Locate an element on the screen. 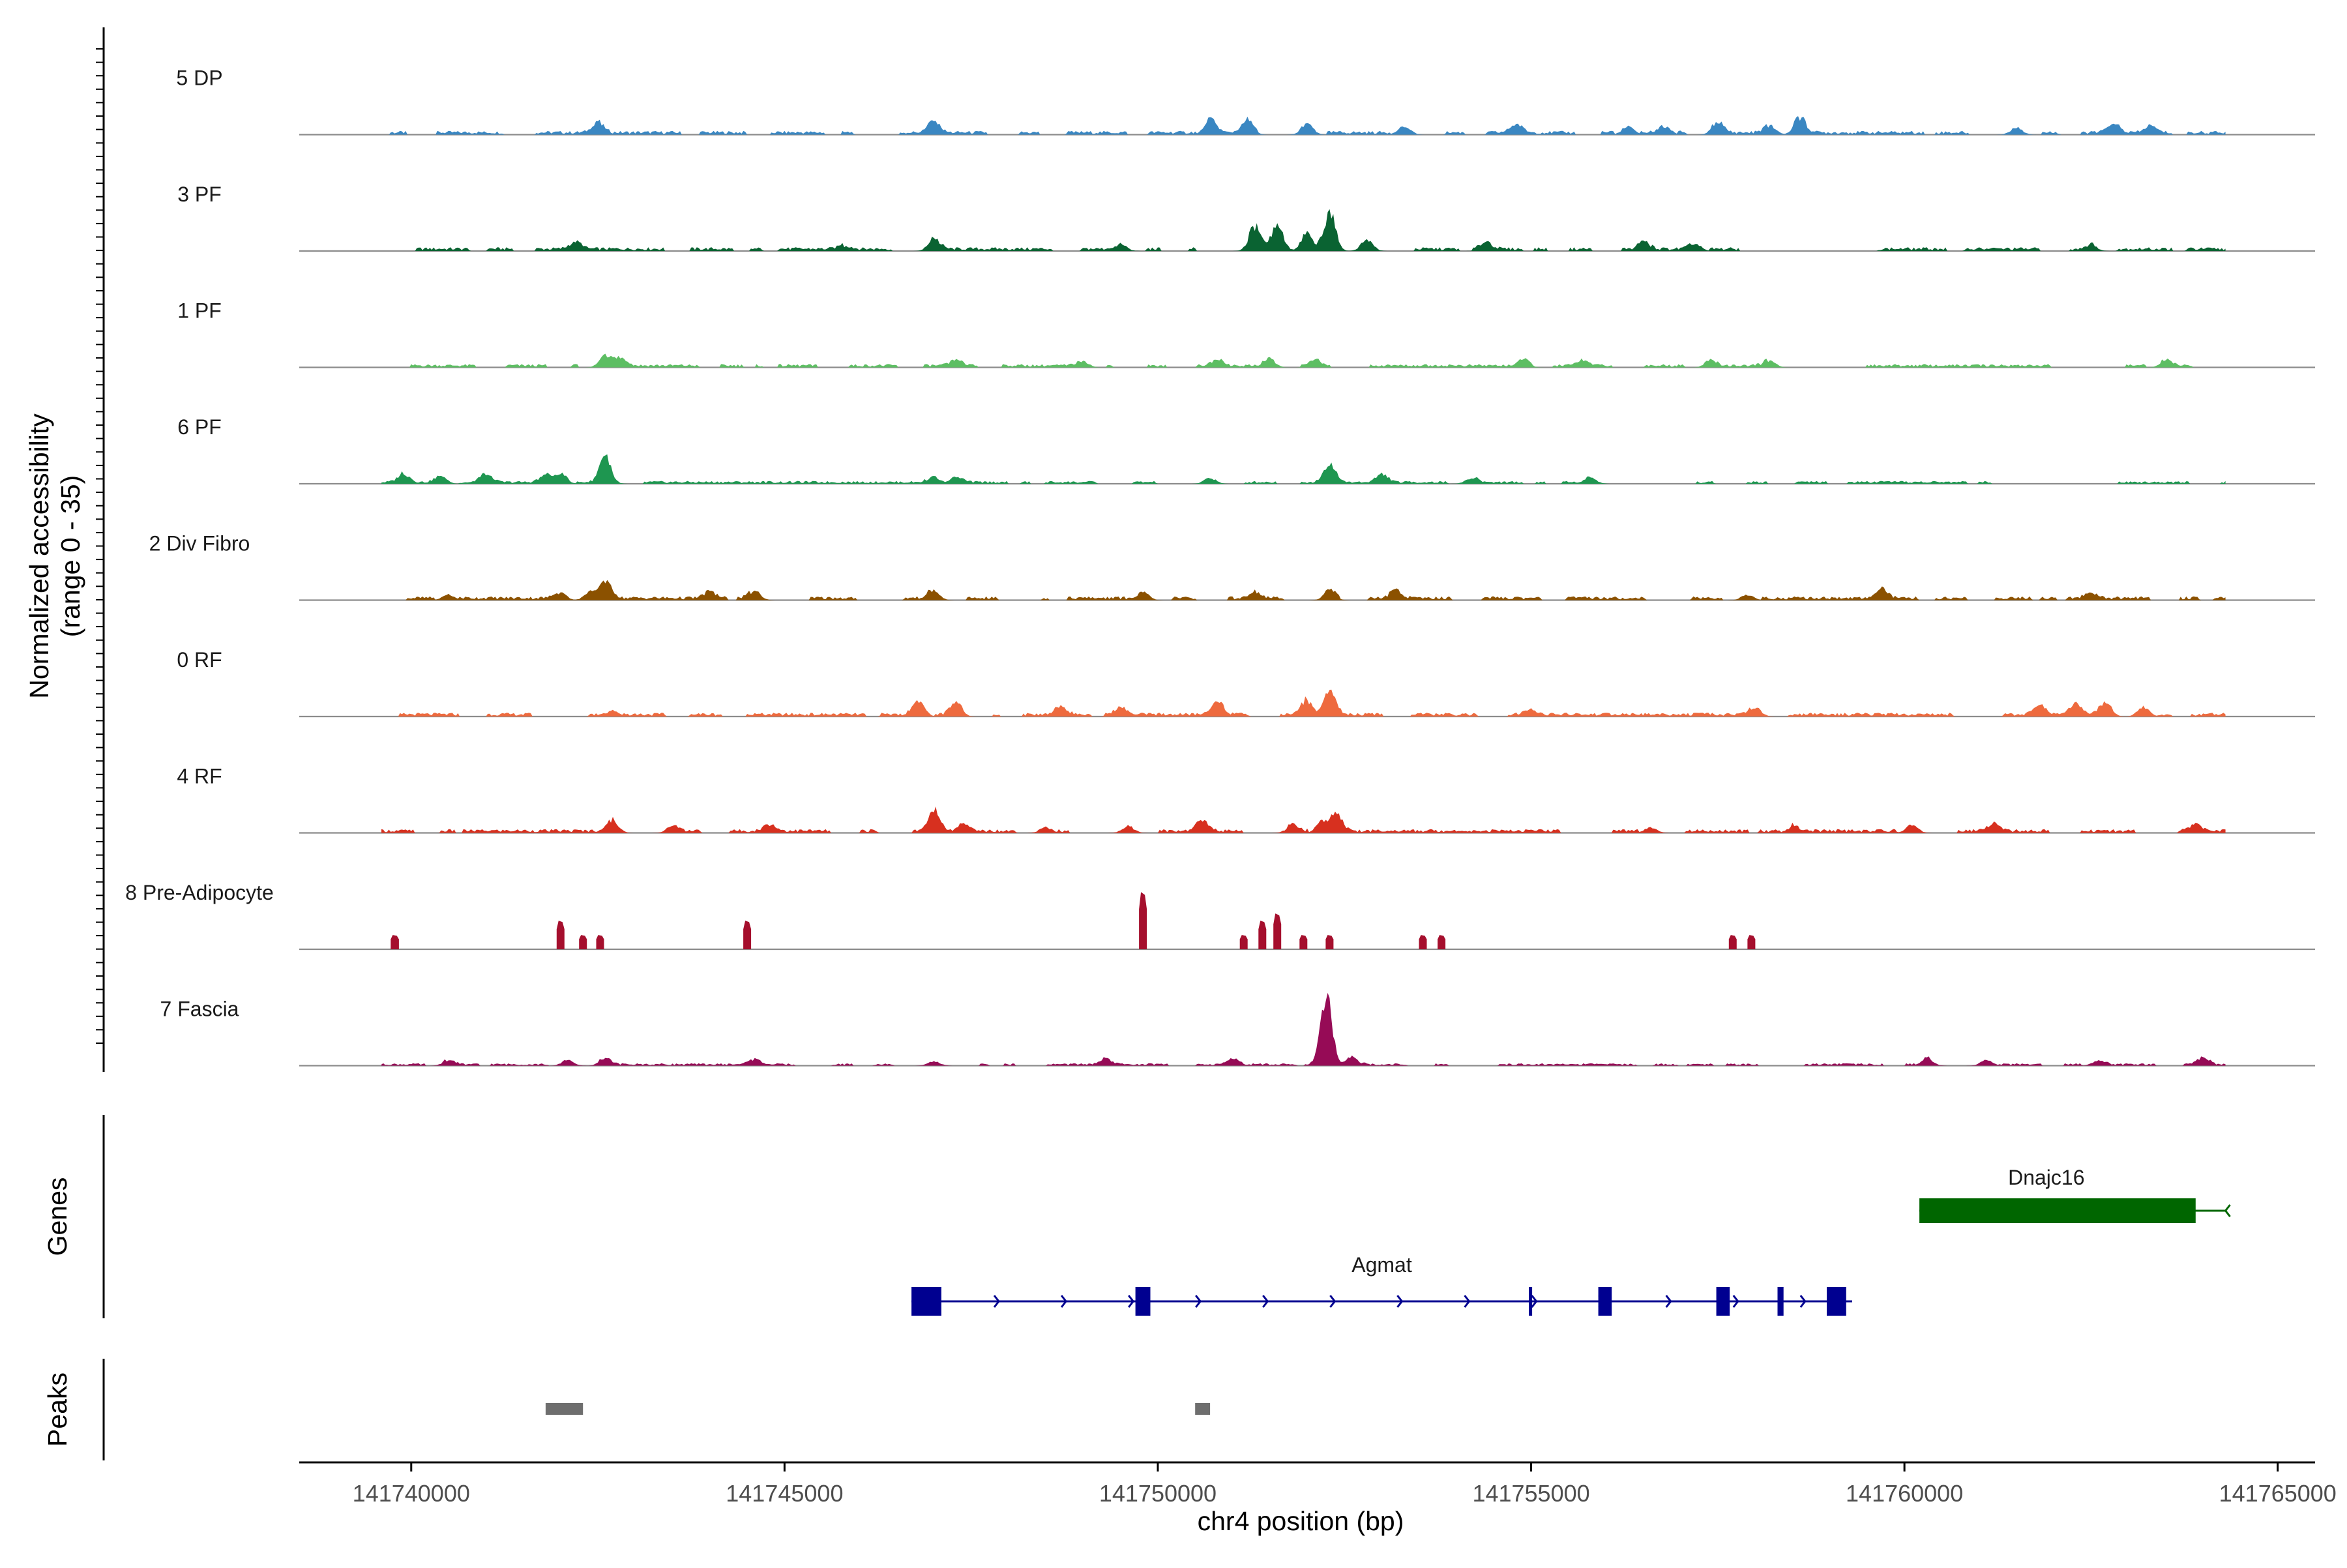 The image size is (2347, 1568). track-1-pf: 1 PF is located at coordinates (1246, 334).